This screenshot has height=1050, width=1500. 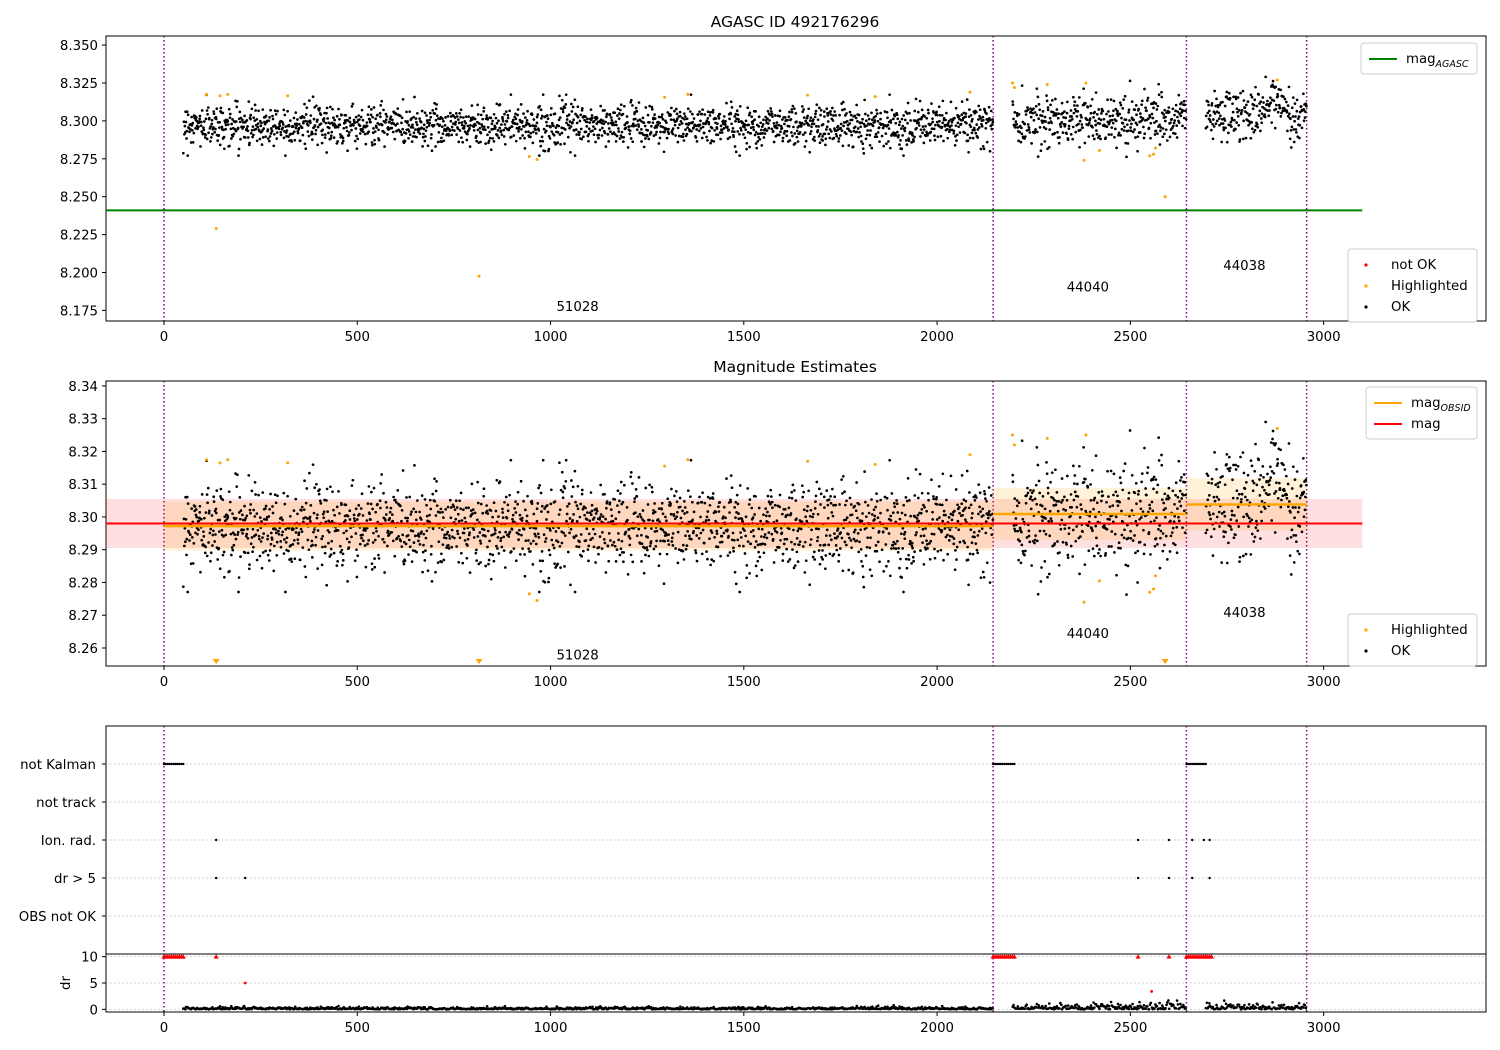 I want to click on x-tick-label: 2000, so click(x=937, y=682).